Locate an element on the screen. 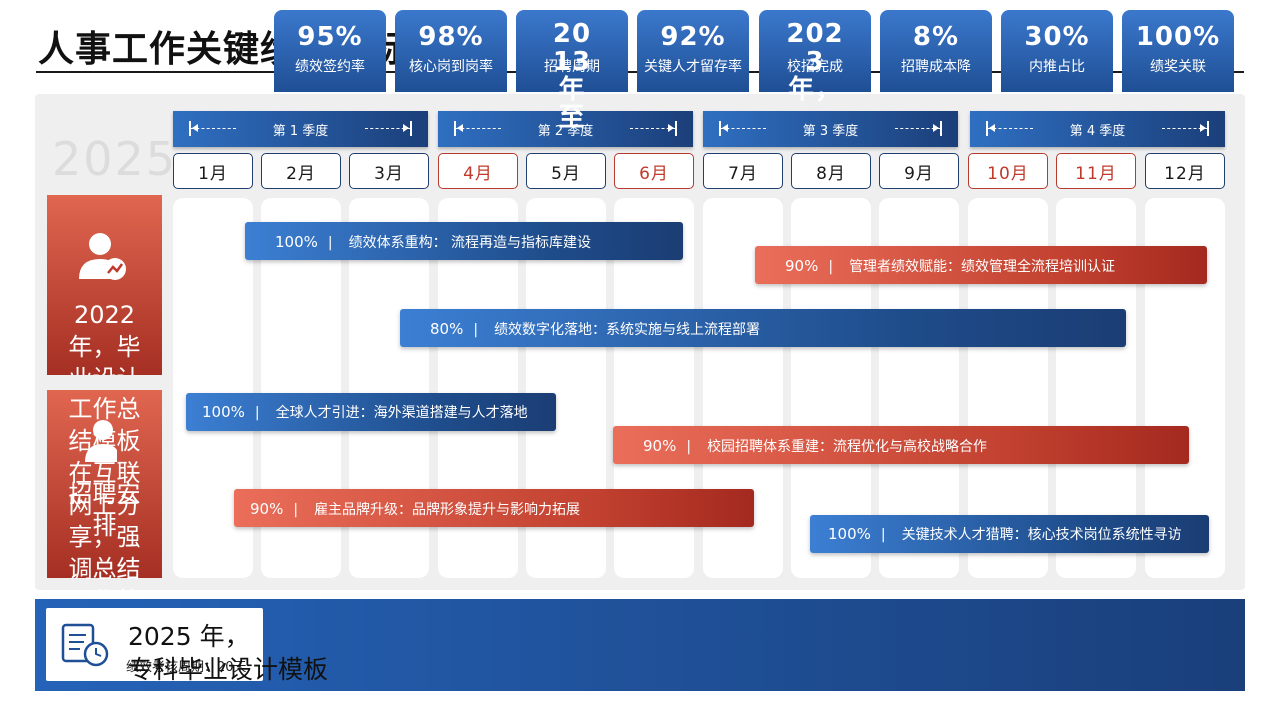 This screenshot has width=1280, height=719. quarter-label: 第 4 季度 is located at coordinates (1097, 131).